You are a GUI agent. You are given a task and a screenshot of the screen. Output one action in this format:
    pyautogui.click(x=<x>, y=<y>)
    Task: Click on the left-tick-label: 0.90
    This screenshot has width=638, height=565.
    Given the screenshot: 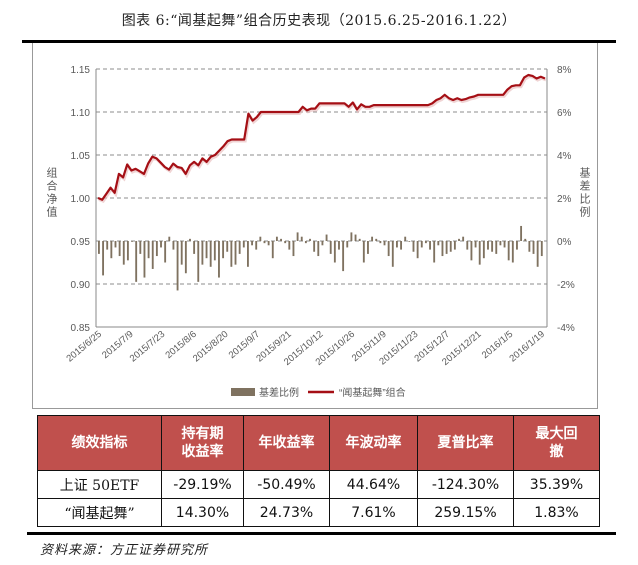 What is the action you would take?
    pyautogui.click(x=81, y=285)
    